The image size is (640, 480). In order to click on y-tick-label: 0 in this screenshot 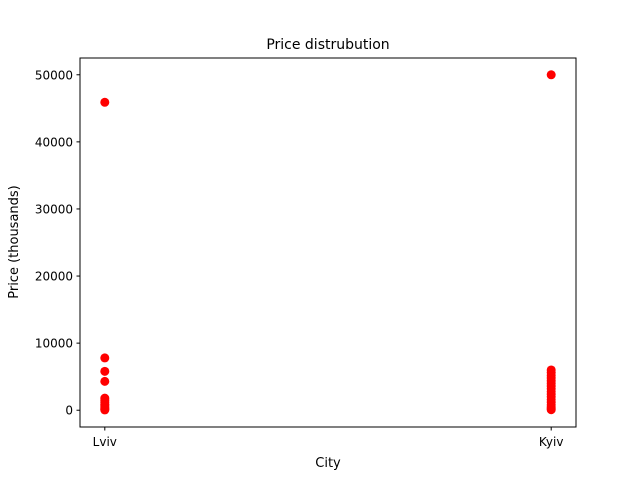, I will do `click(69, 411)`.